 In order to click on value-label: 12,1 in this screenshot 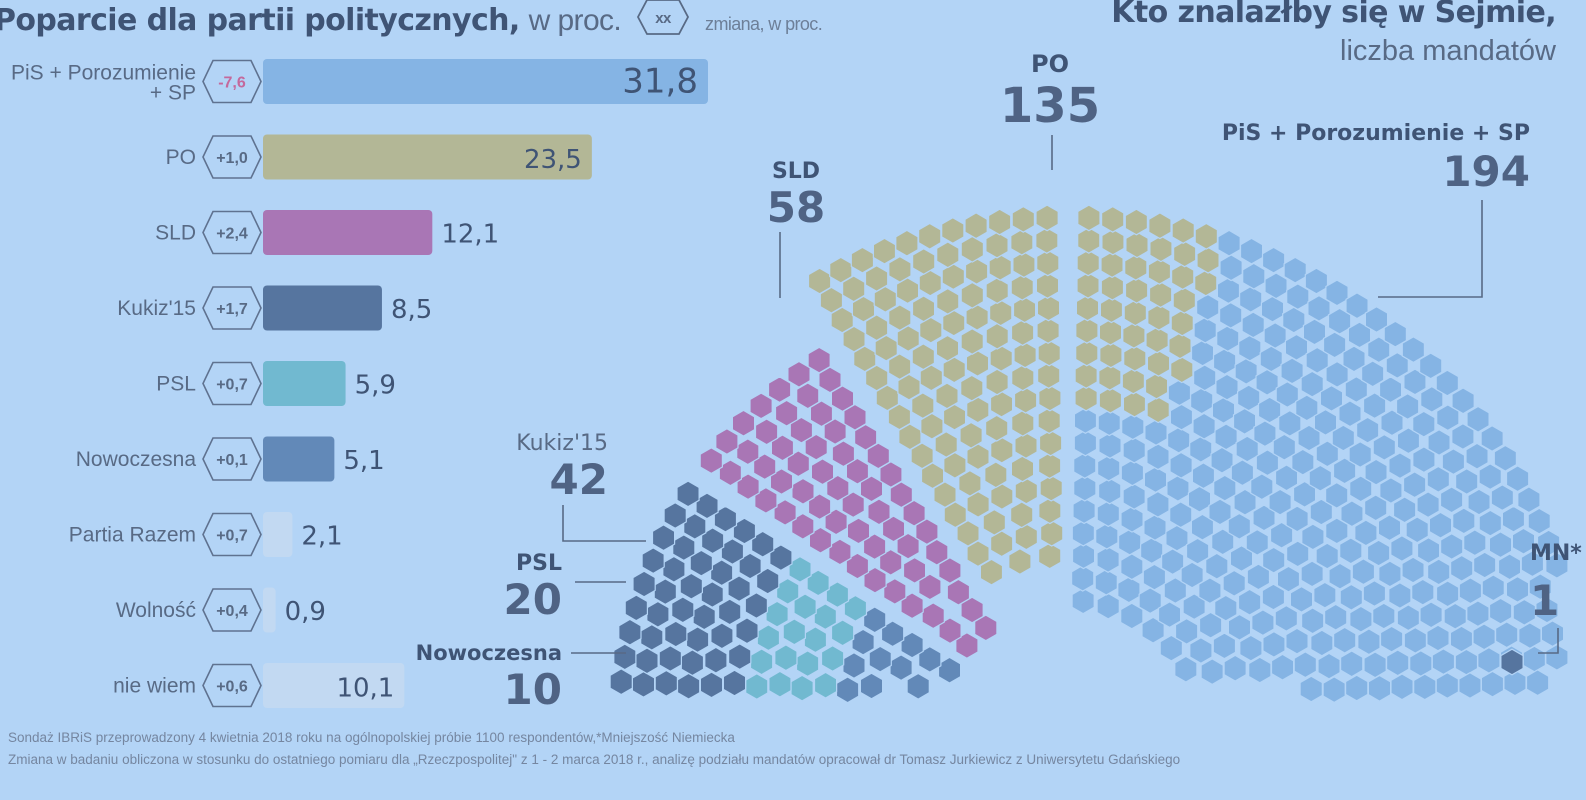, I will do `click(470, 235)`.